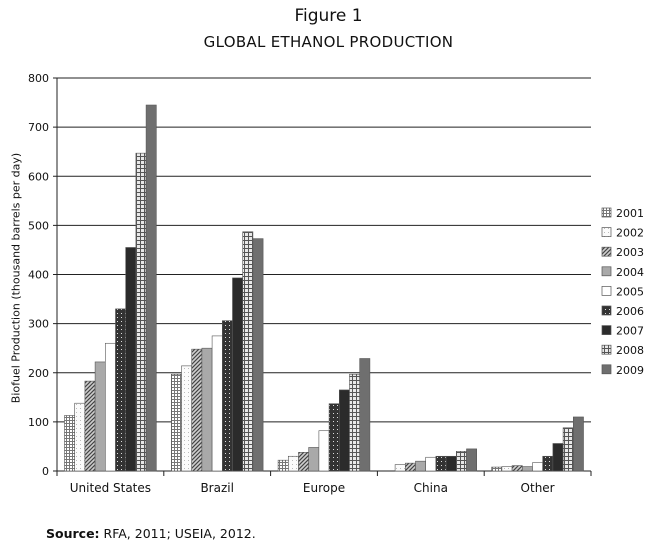 This screenshot has width=657, height=549. I want to click on source-note: Source: RFA, 2011; USEIA, 2012., so click(151, 533).